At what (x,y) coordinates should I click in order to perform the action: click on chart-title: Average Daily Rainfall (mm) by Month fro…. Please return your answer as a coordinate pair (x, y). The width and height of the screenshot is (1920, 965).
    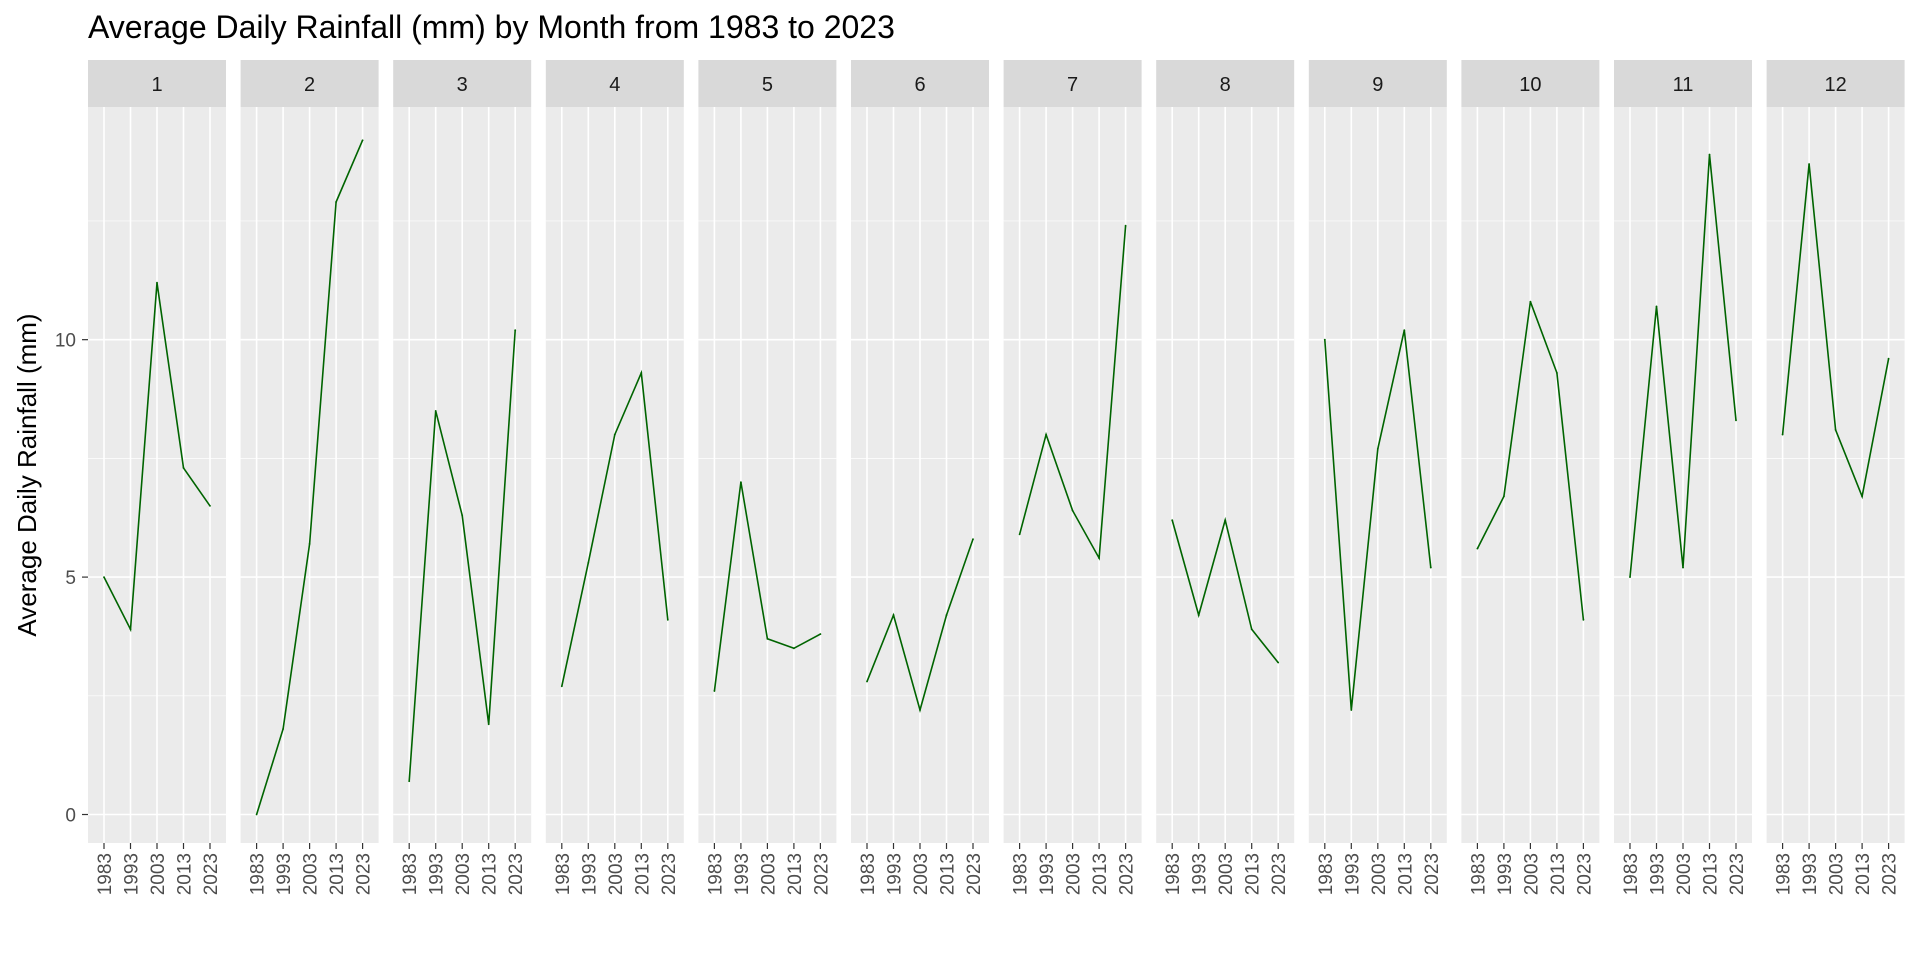
    Looking at the image, I should click on (491, 27).